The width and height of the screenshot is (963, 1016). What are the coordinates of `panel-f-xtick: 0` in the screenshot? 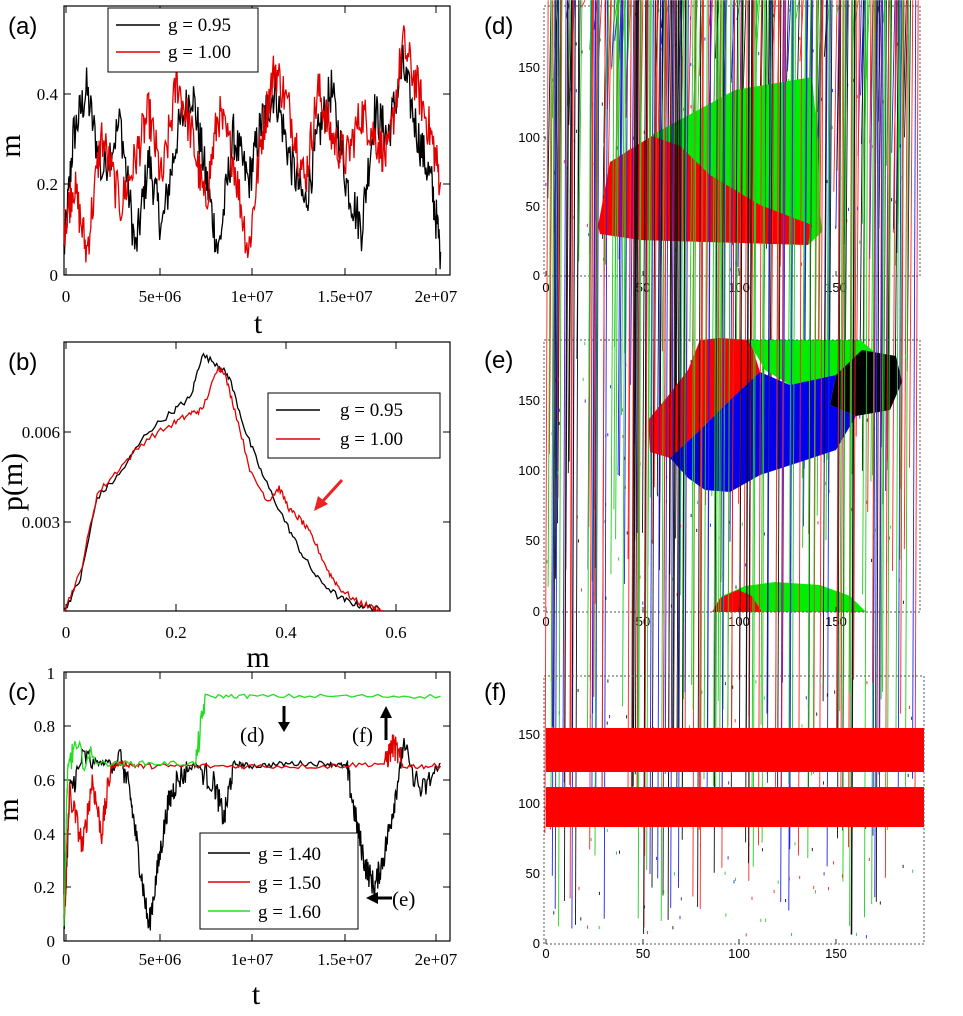 It's located at (545, 953).